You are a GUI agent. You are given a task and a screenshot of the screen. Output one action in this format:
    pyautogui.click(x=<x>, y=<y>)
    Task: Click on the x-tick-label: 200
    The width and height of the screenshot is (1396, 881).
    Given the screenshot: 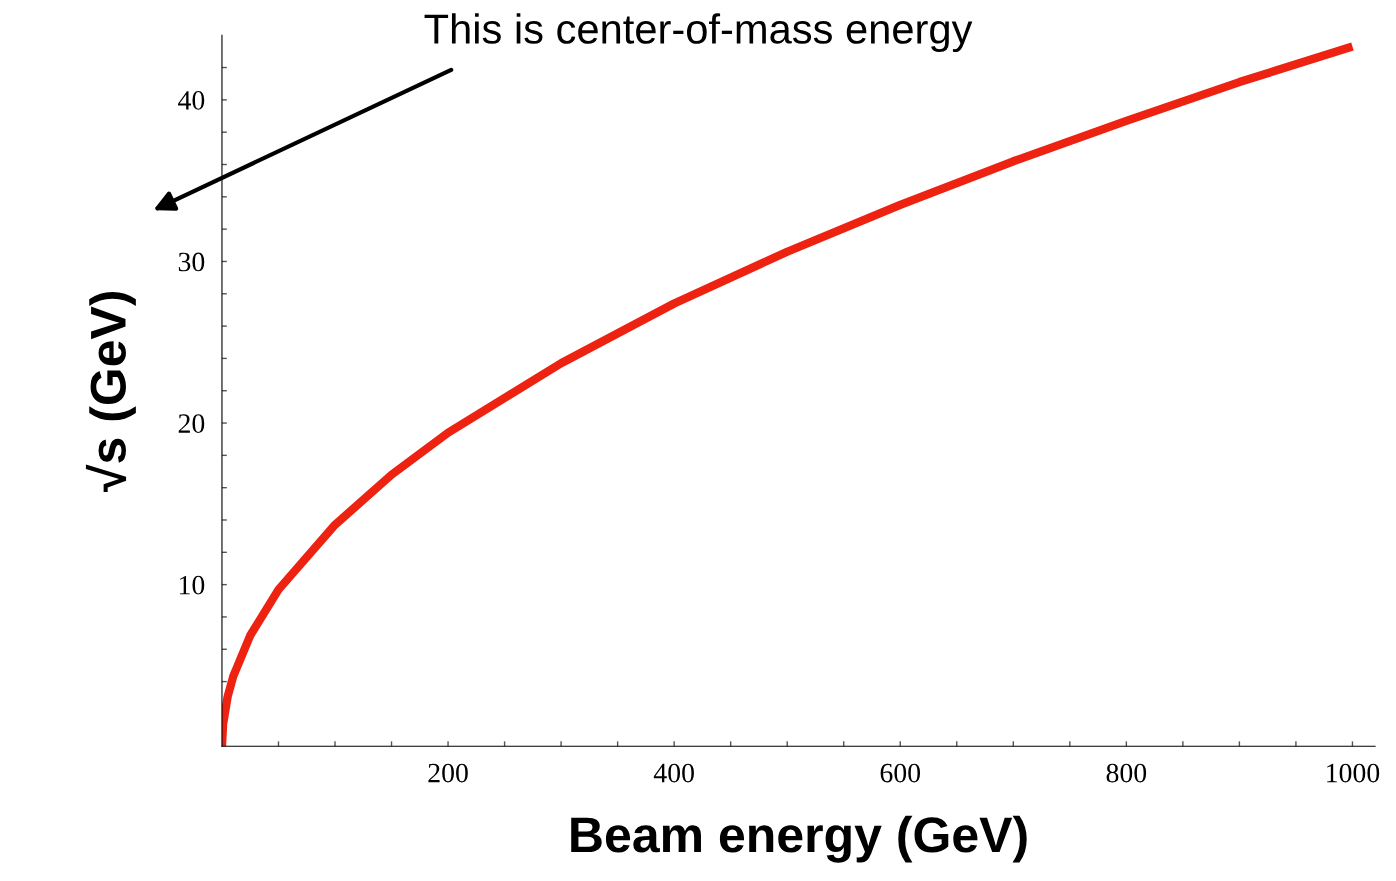 What is the action you would take?
    pyautogui.click(x=448, y=773)
    